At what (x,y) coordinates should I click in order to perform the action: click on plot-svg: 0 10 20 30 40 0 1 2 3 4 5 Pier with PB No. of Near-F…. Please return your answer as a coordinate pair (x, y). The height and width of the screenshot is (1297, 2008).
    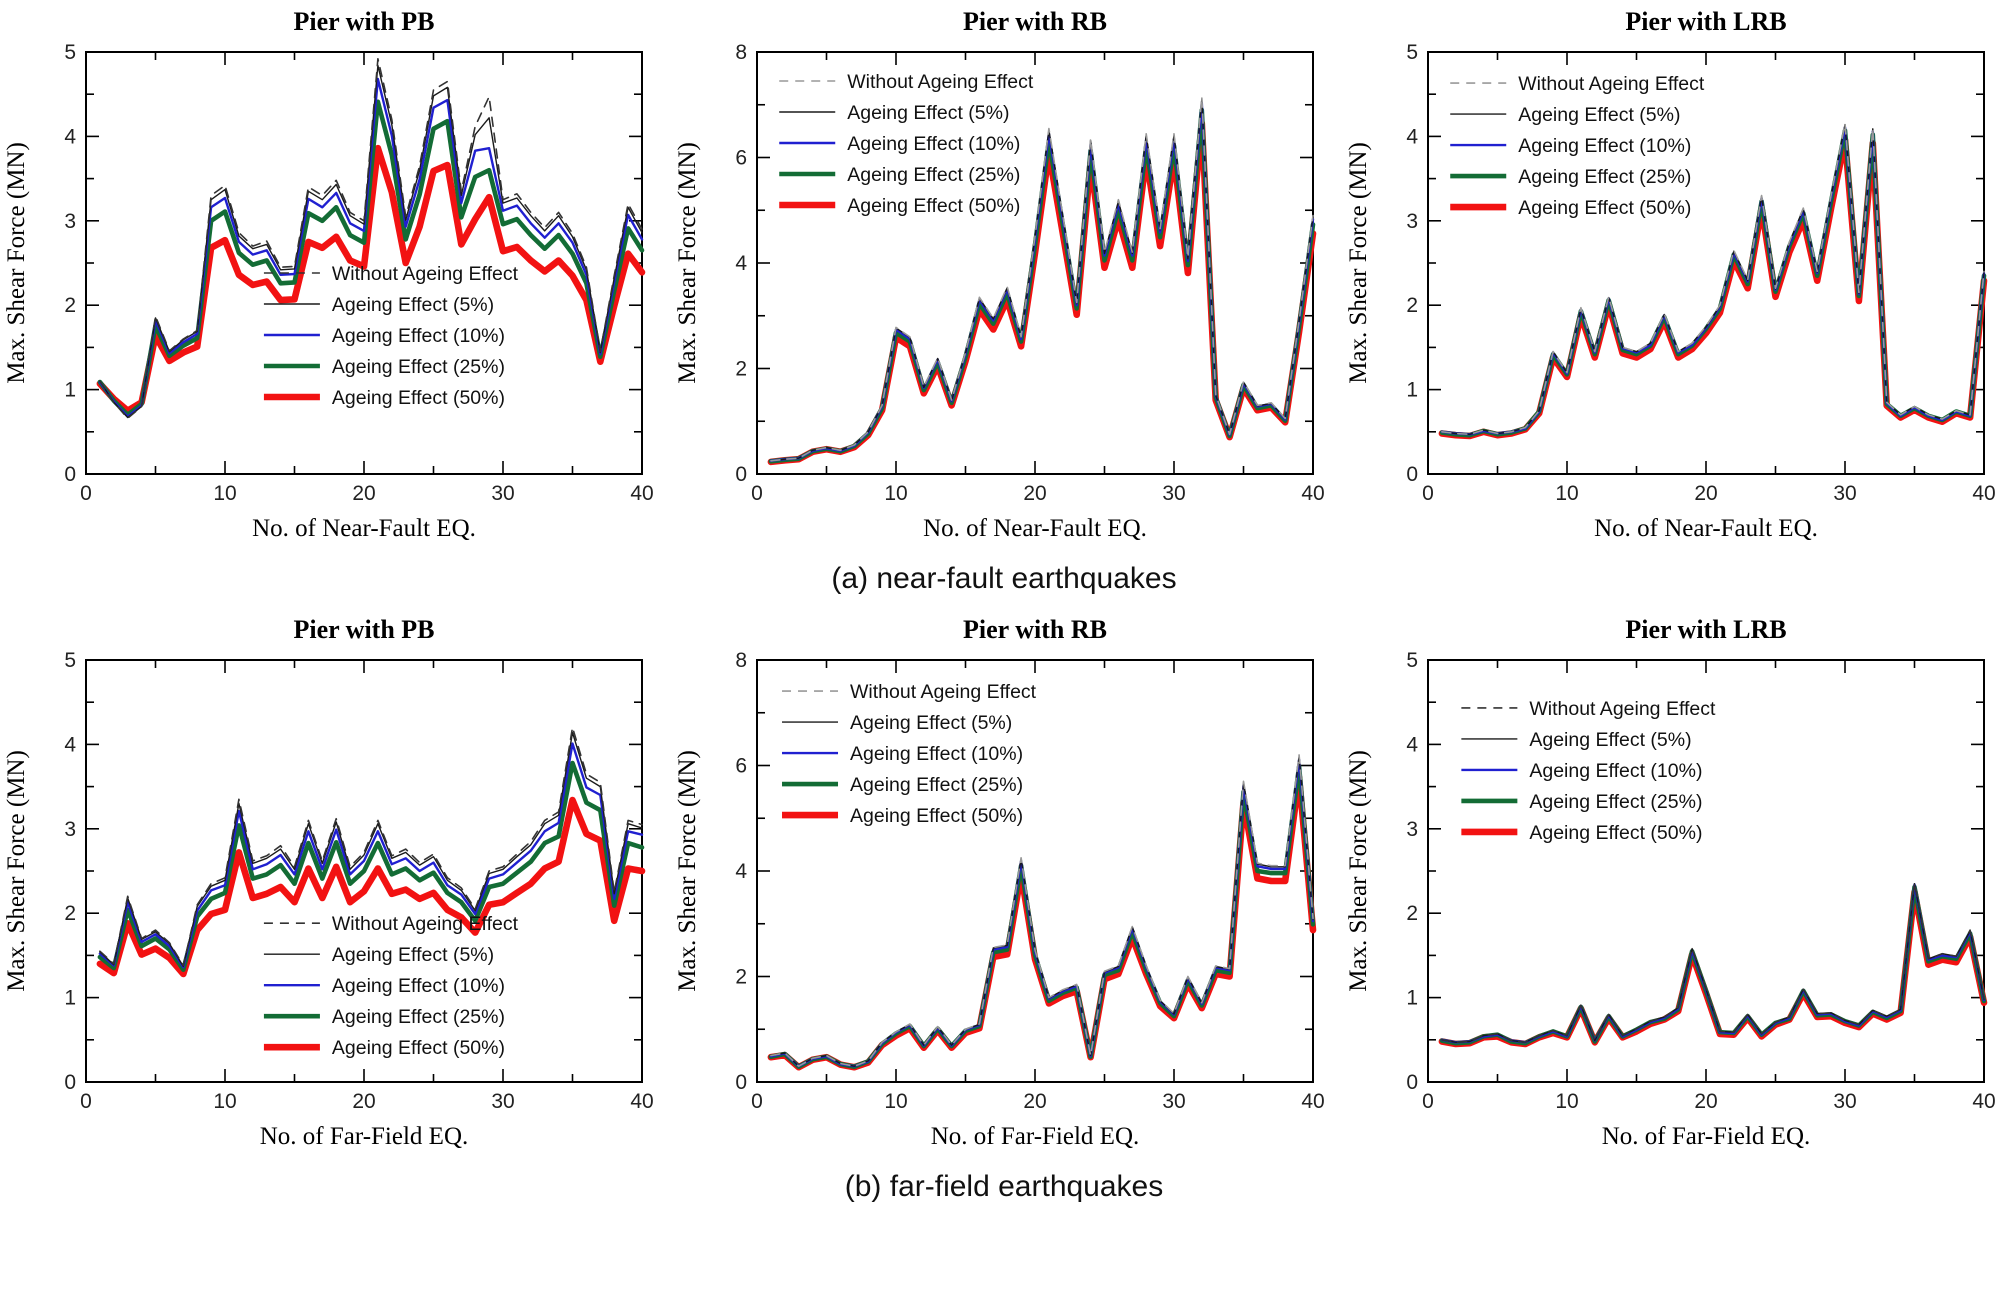
    Looking at the image, I should click on (328, 274).